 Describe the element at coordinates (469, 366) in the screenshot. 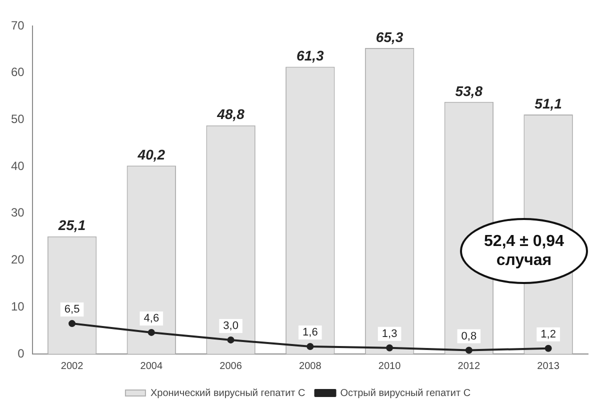

I see `x-tick-label: 2012` at that location.